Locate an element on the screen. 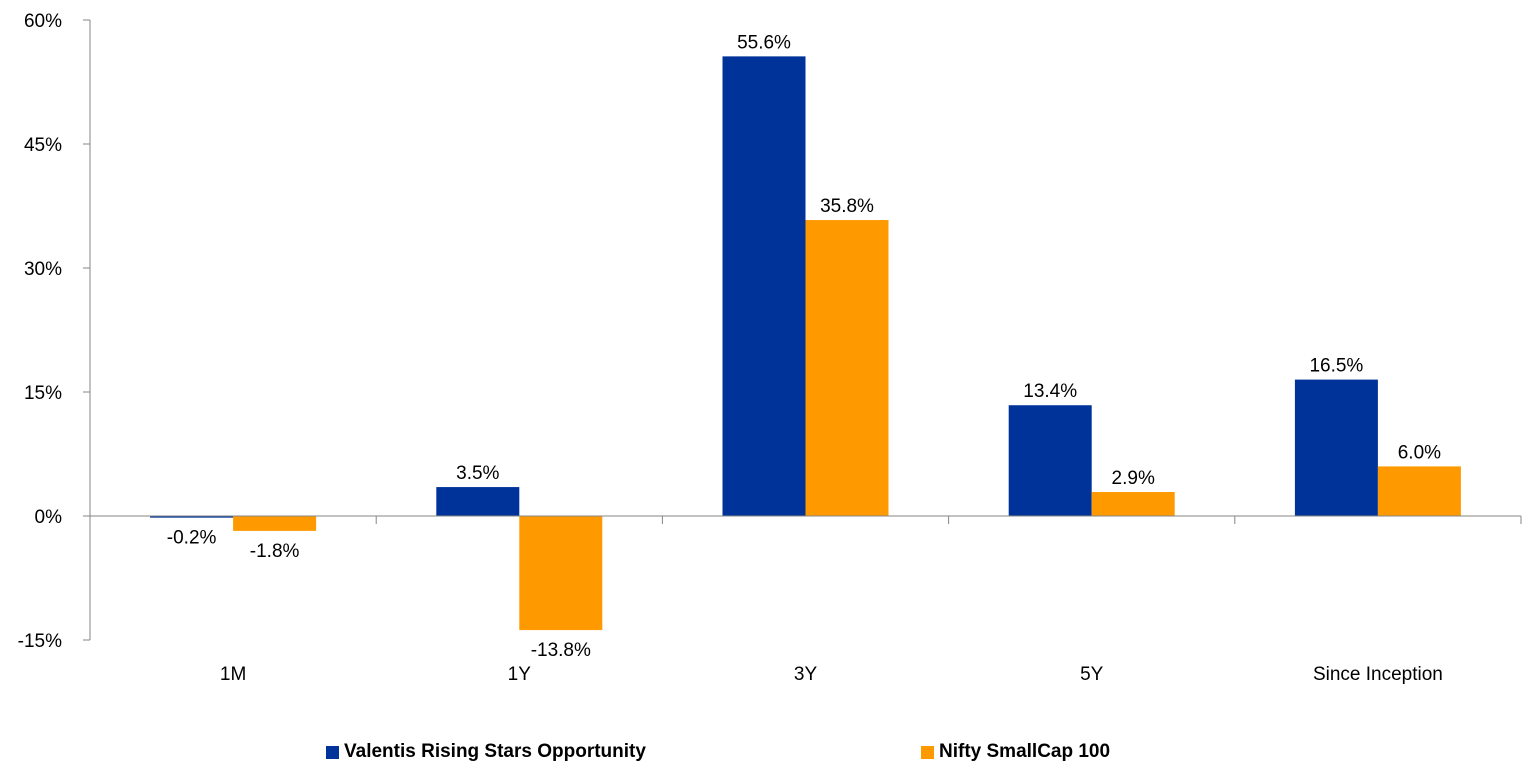  legend-label-series-2: Nifty SmallCap 100 is located at coordinates (1025, 751).